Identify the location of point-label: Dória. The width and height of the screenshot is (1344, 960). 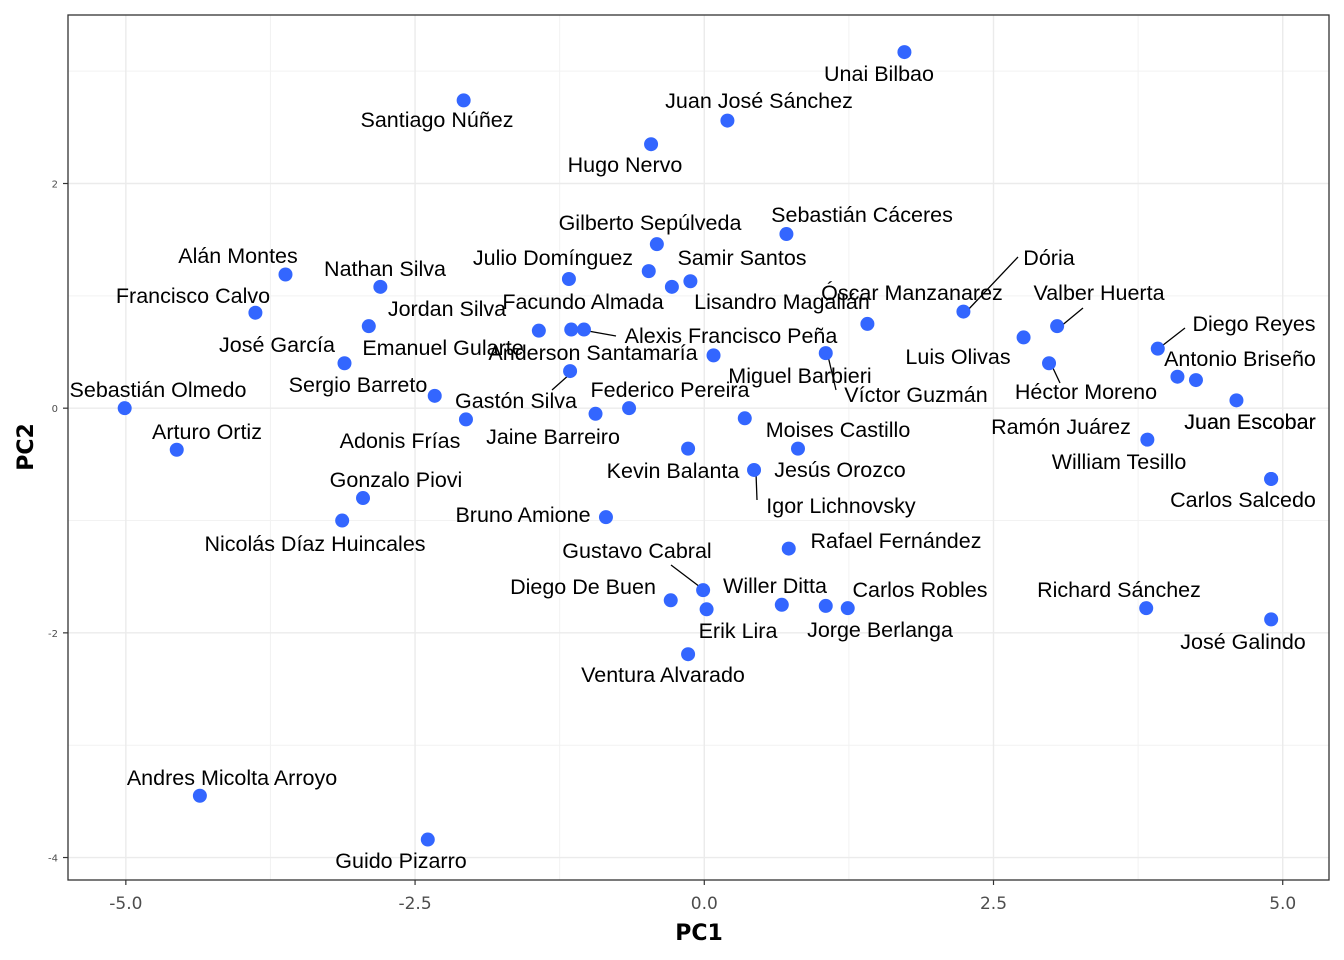
(1048, 258).